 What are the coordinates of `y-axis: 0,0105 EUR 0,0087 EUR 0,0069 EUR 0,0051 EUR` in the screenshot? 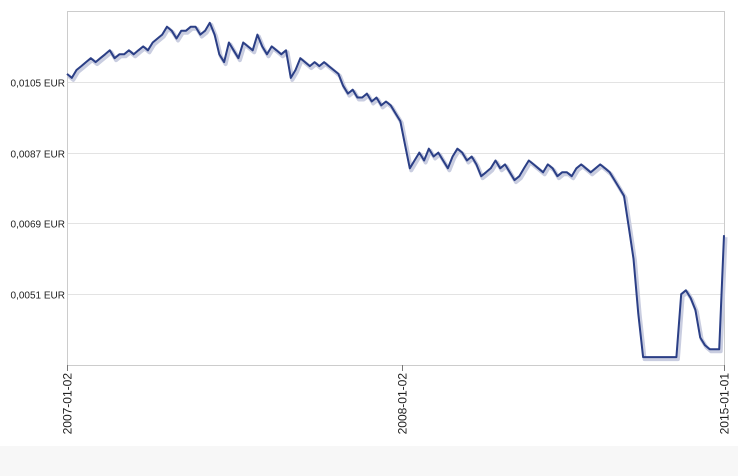 It's located at (38, 190).